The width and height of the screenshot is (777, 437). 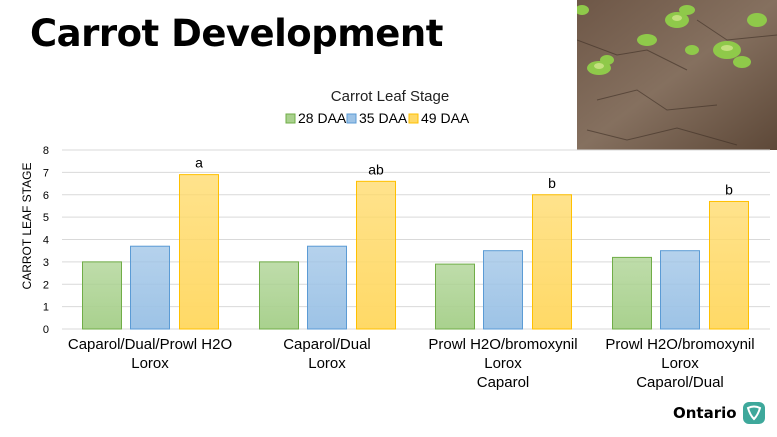 I want to click on significance-label: a, so click(x=199, y=163).